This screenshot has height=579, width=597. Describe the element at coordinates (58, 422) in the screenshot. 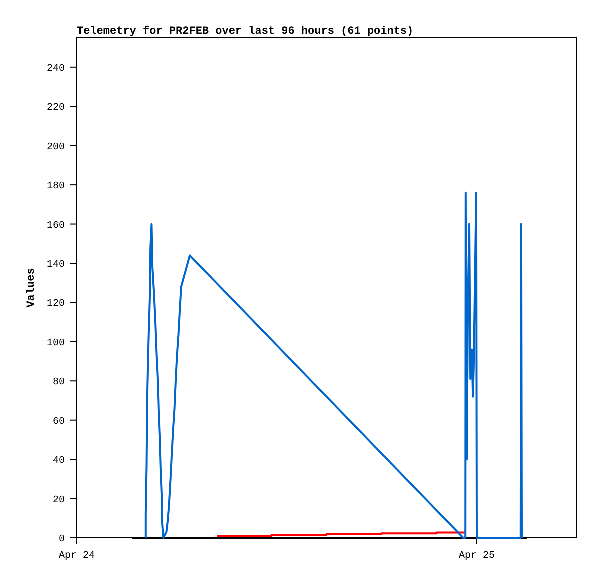

I see `y-tick-label: 60` at that location.